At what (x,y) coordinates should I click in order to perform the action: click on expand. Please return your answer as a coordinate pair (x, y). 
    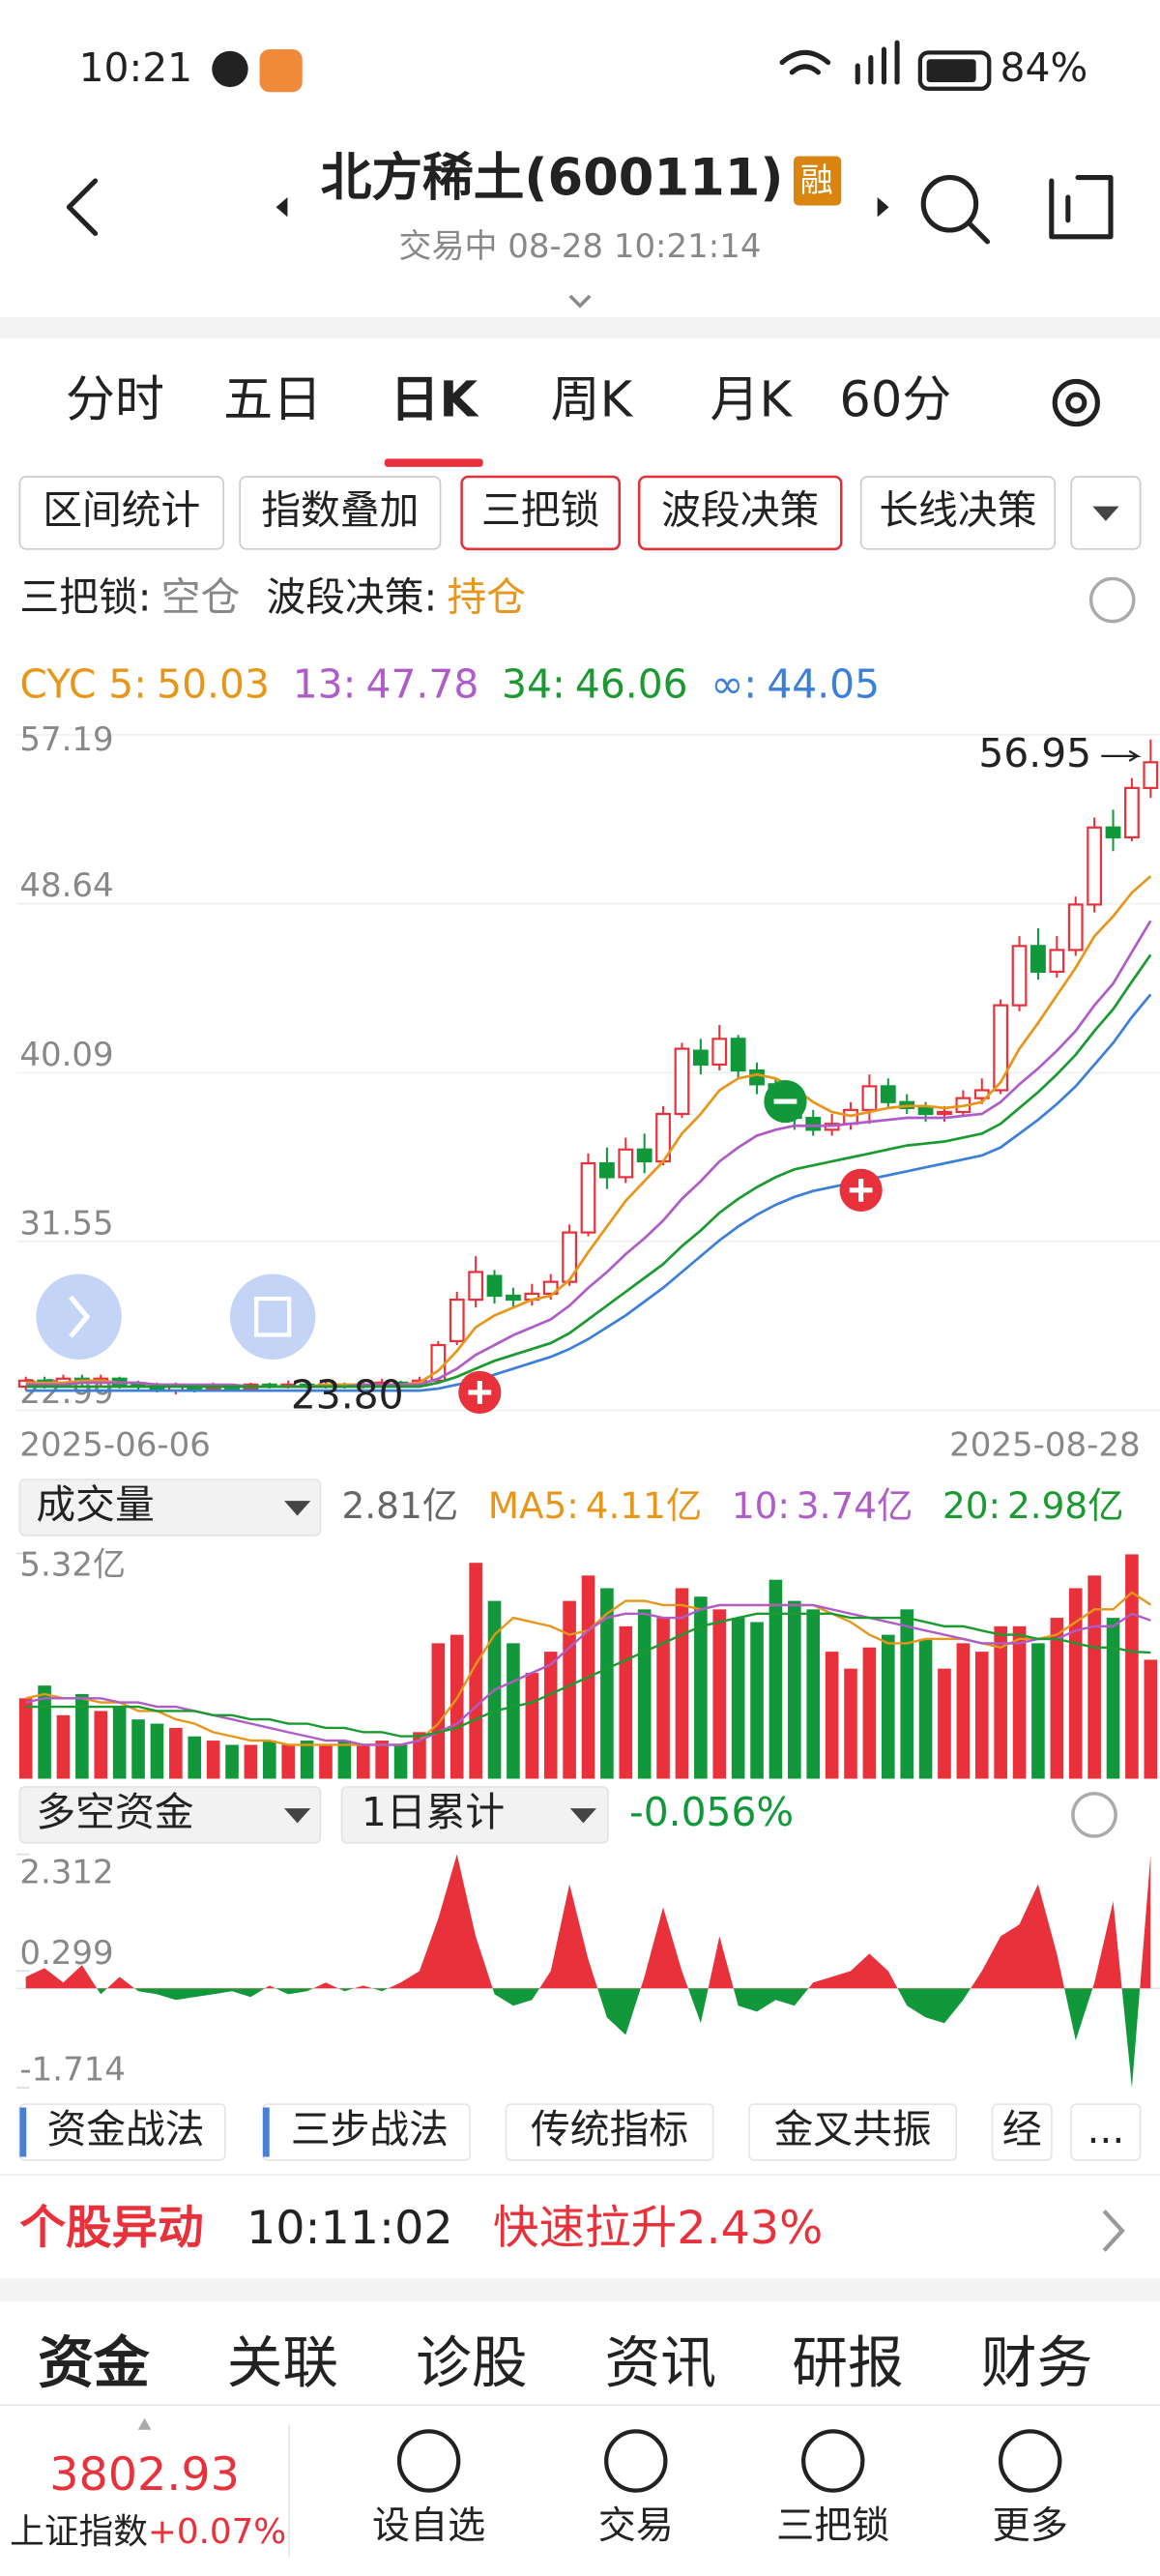
    Looking at the image, I should click on (580, 301).